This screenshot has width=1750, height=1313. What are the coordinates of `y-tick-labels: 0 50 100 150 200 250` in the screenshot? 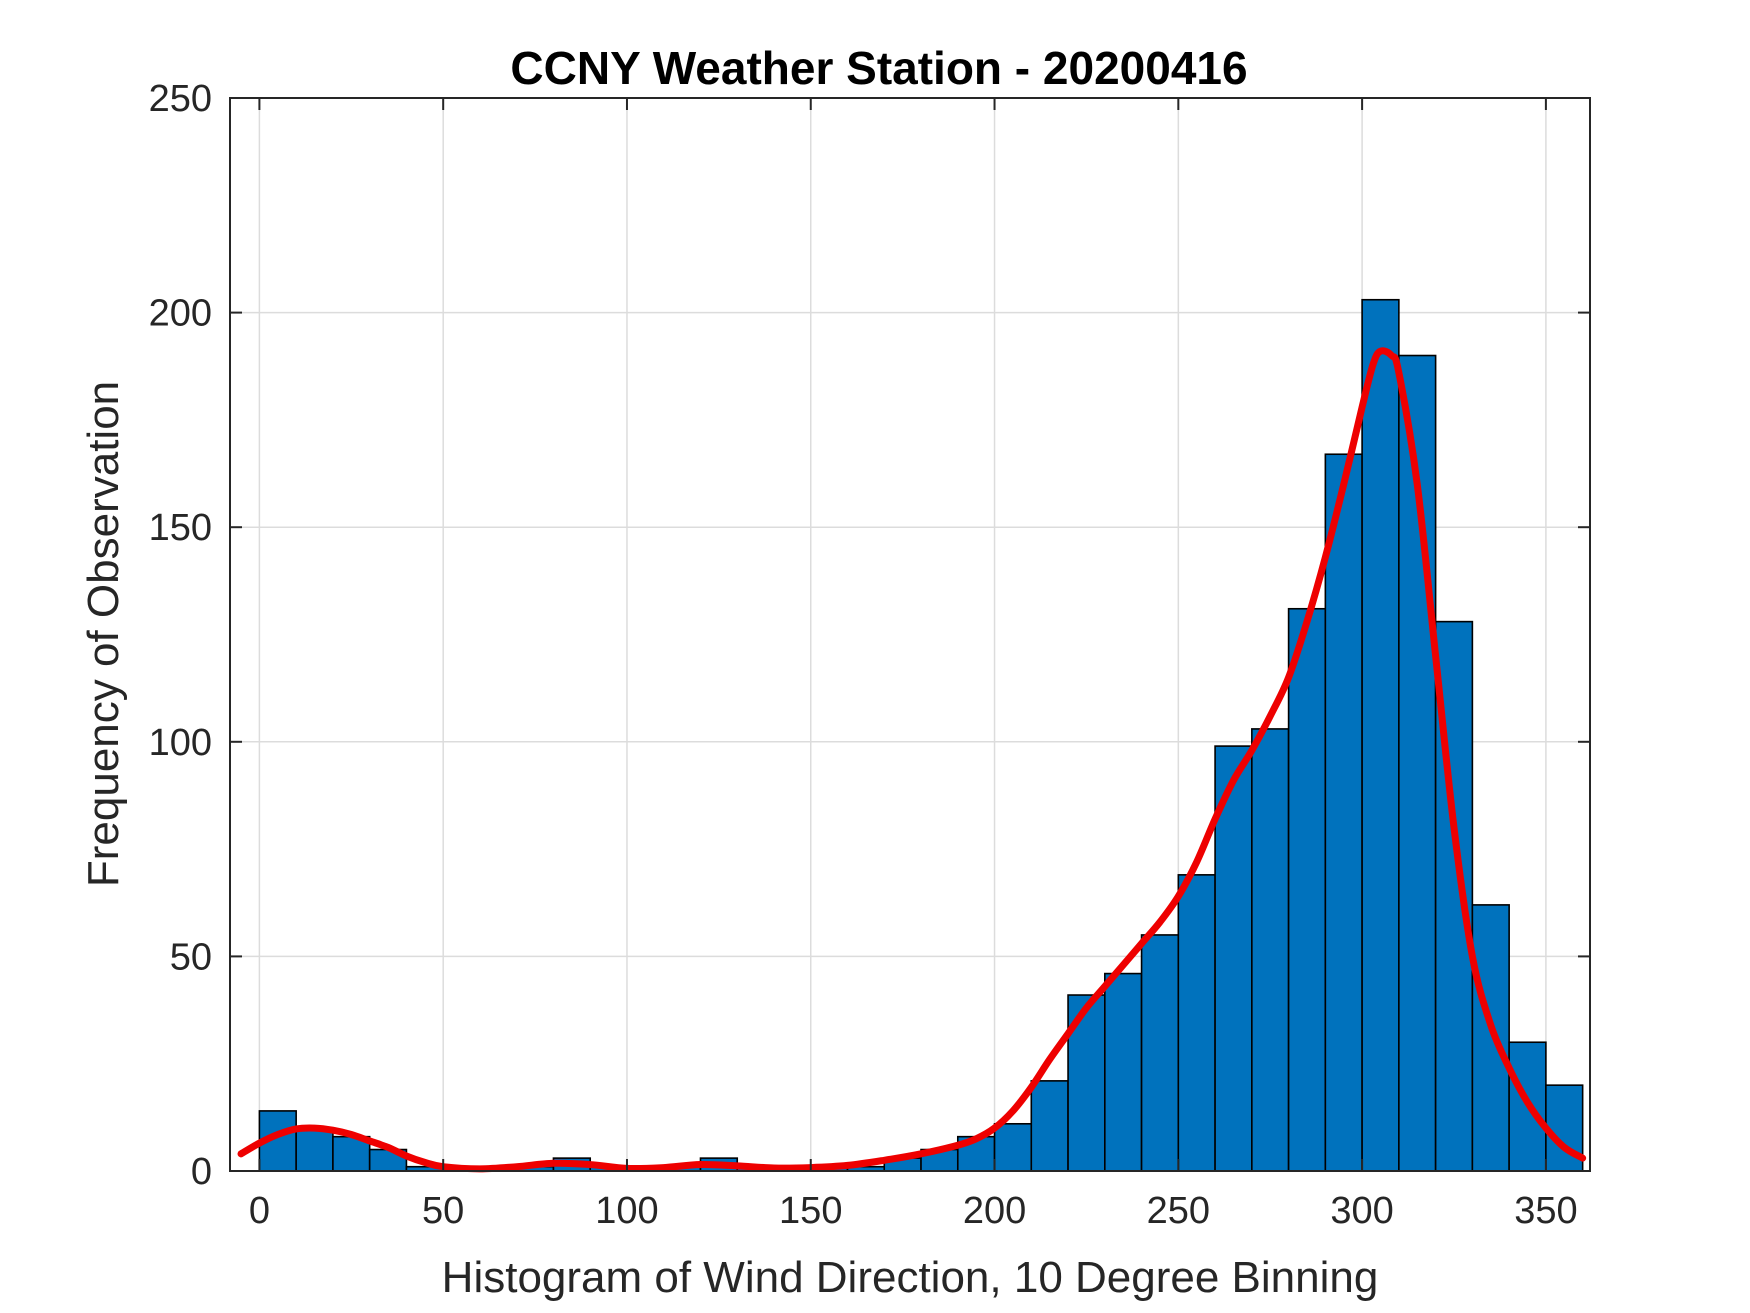 It's located at (180, 635).